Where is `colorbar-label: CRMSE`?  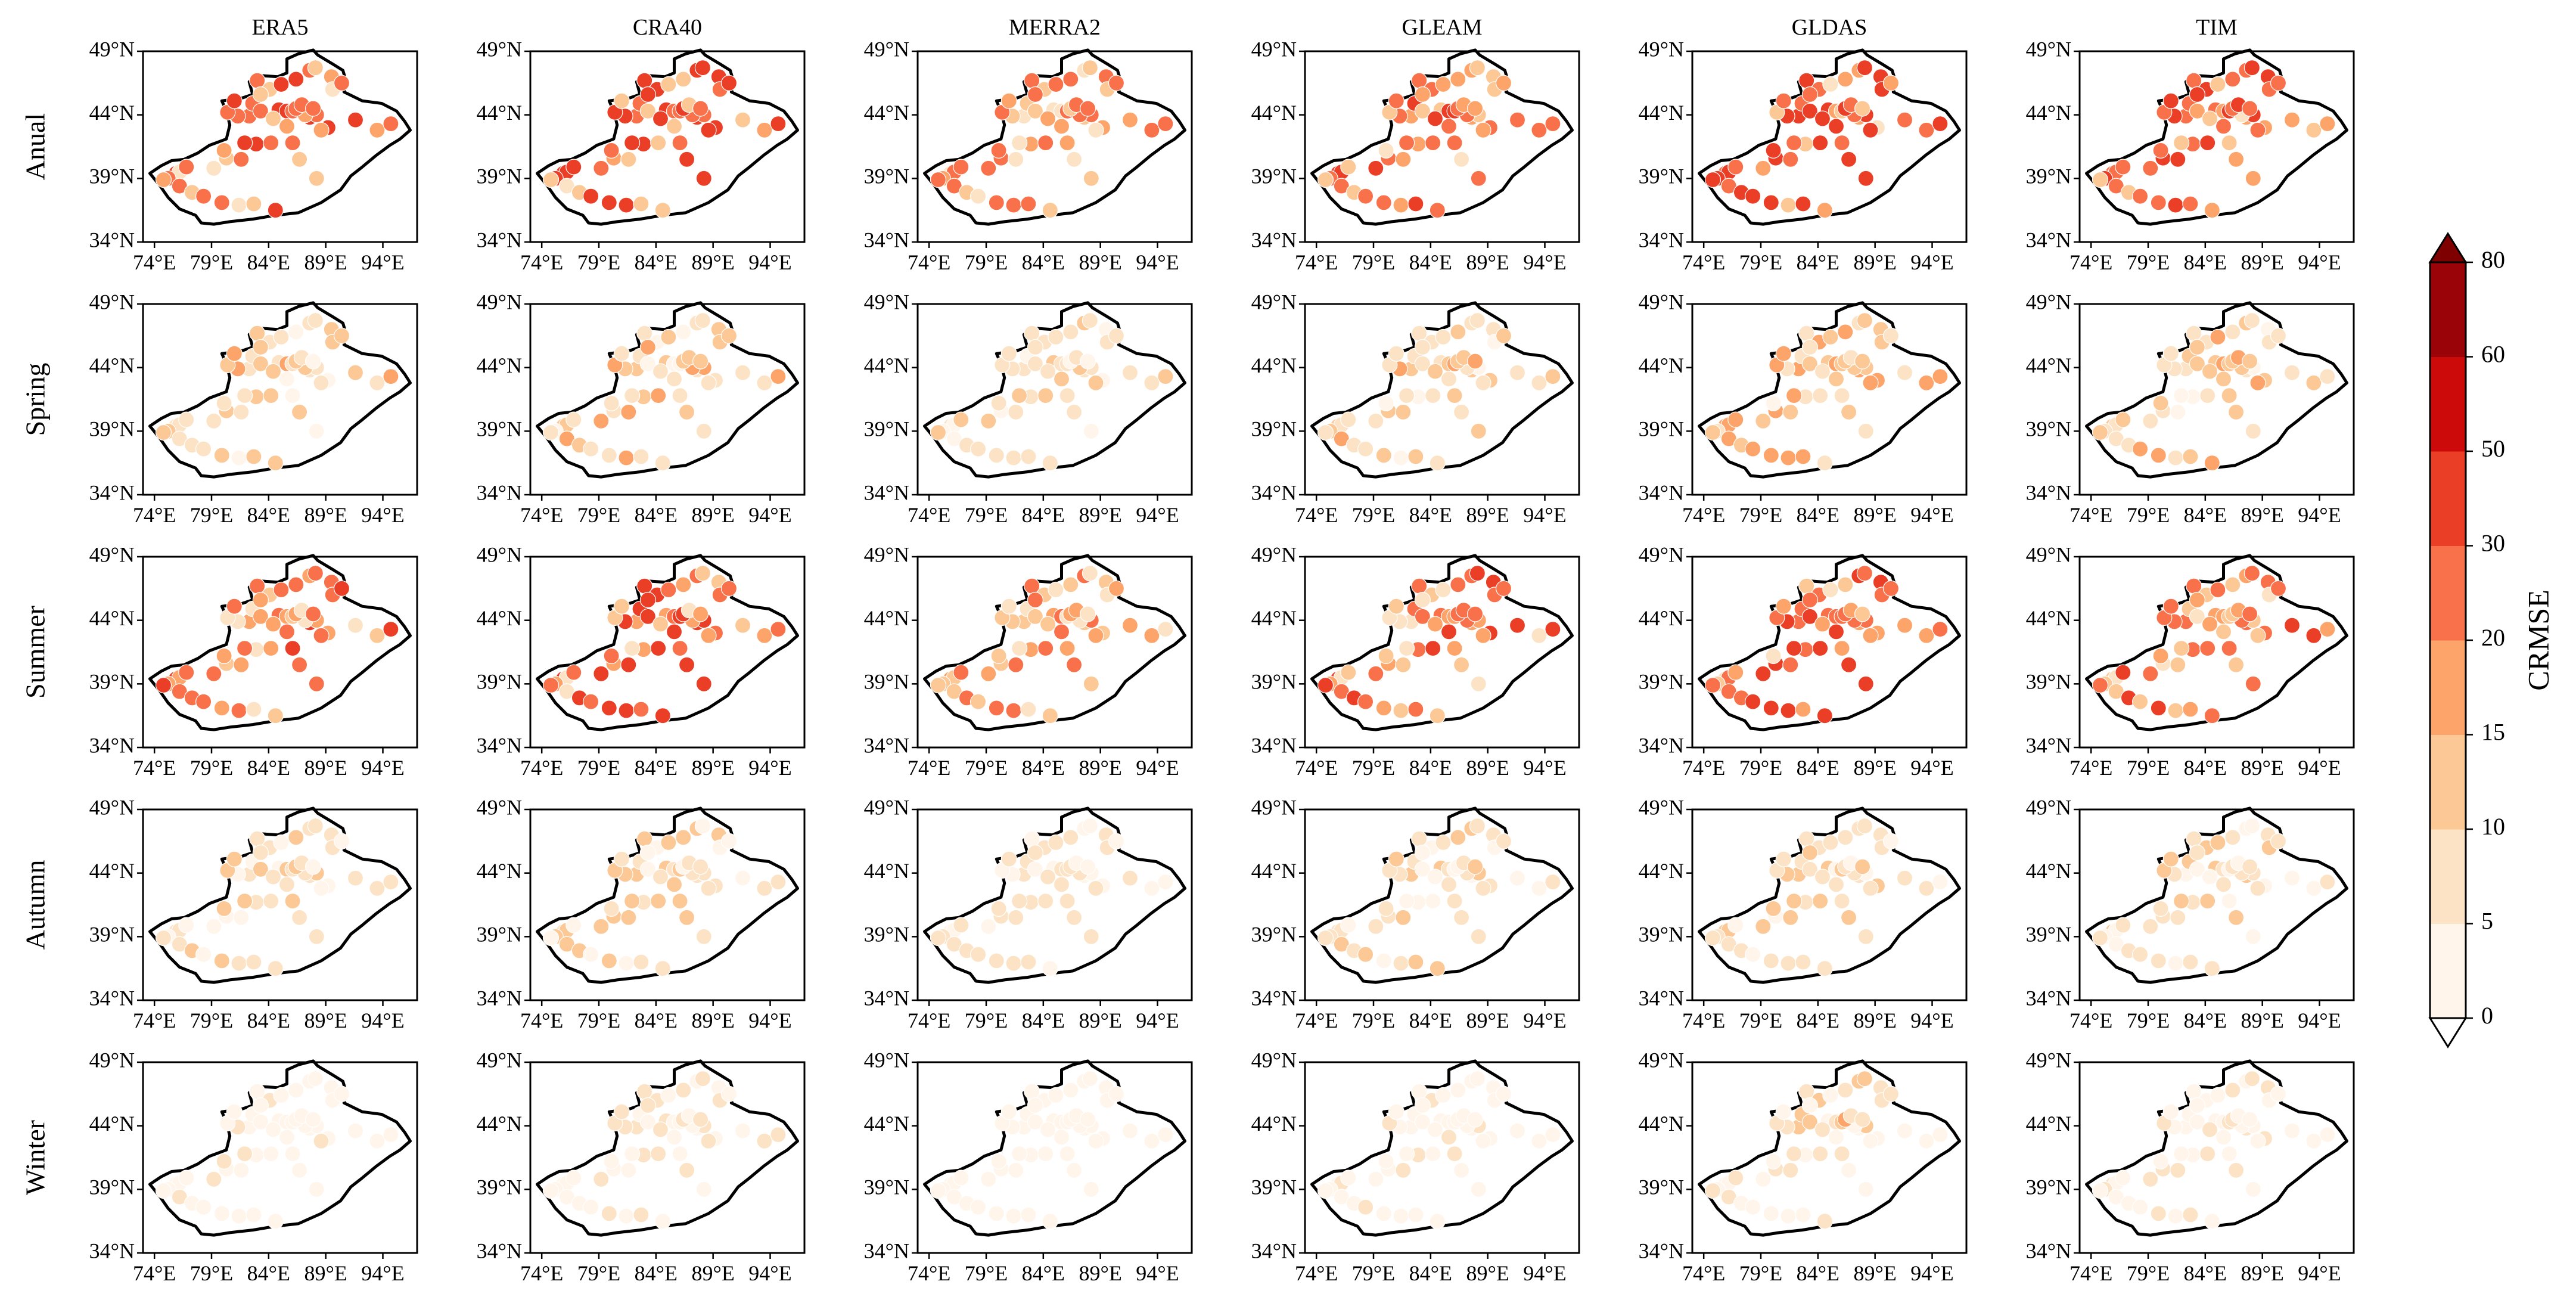 colorbar-label: CRMSE is located at coordinates (2538, 641).